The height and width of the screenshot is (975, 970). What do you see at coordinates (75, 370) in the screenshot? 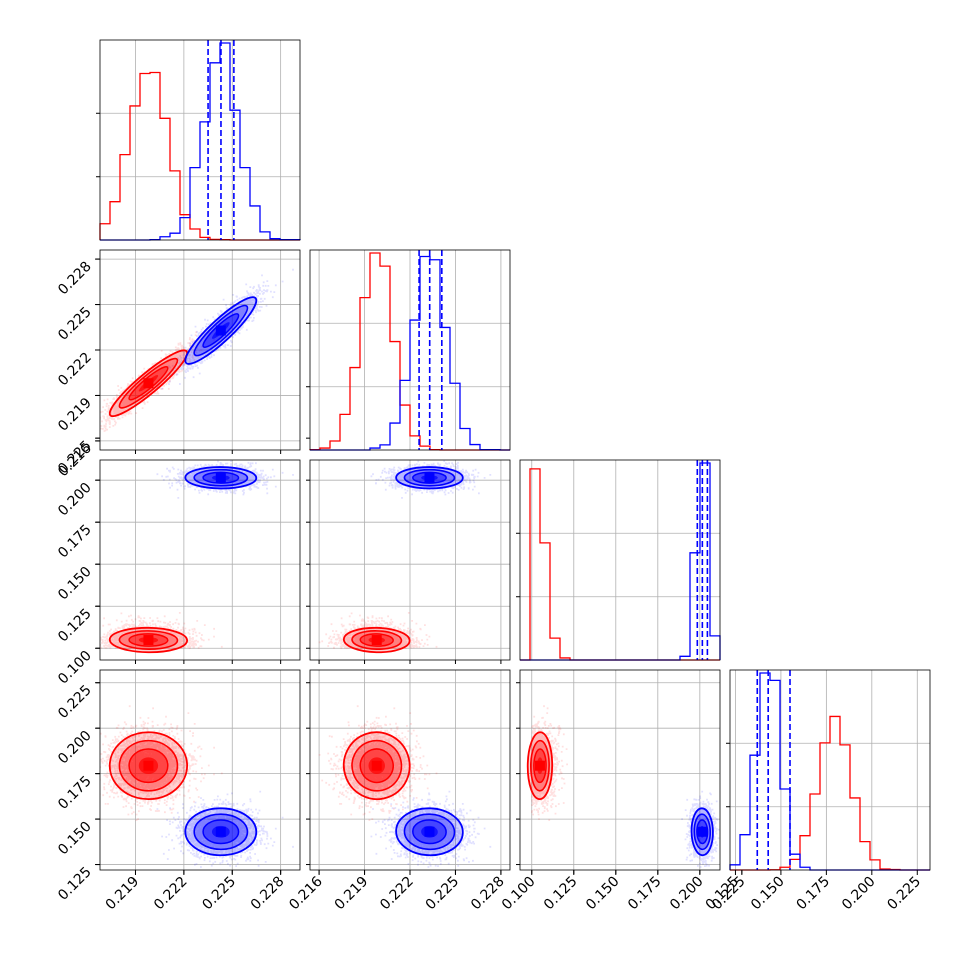
I see `y-tick-label-row-2: 0.222` at bounding box center [75, 370].